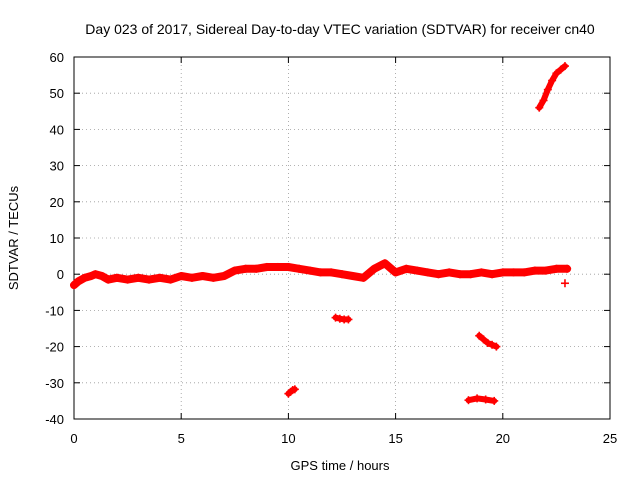 The width and height of the screenshot is (640, 480). What do you see at coordinates (503, 438) in the screenshot?
I see `x-tick-label: 20` at bounding box center [503, 438].